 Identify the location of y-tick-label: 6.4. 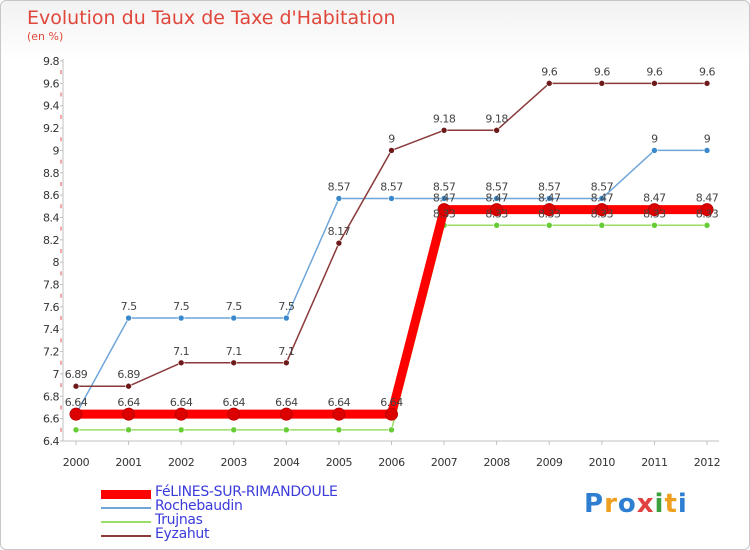
(51, 441).